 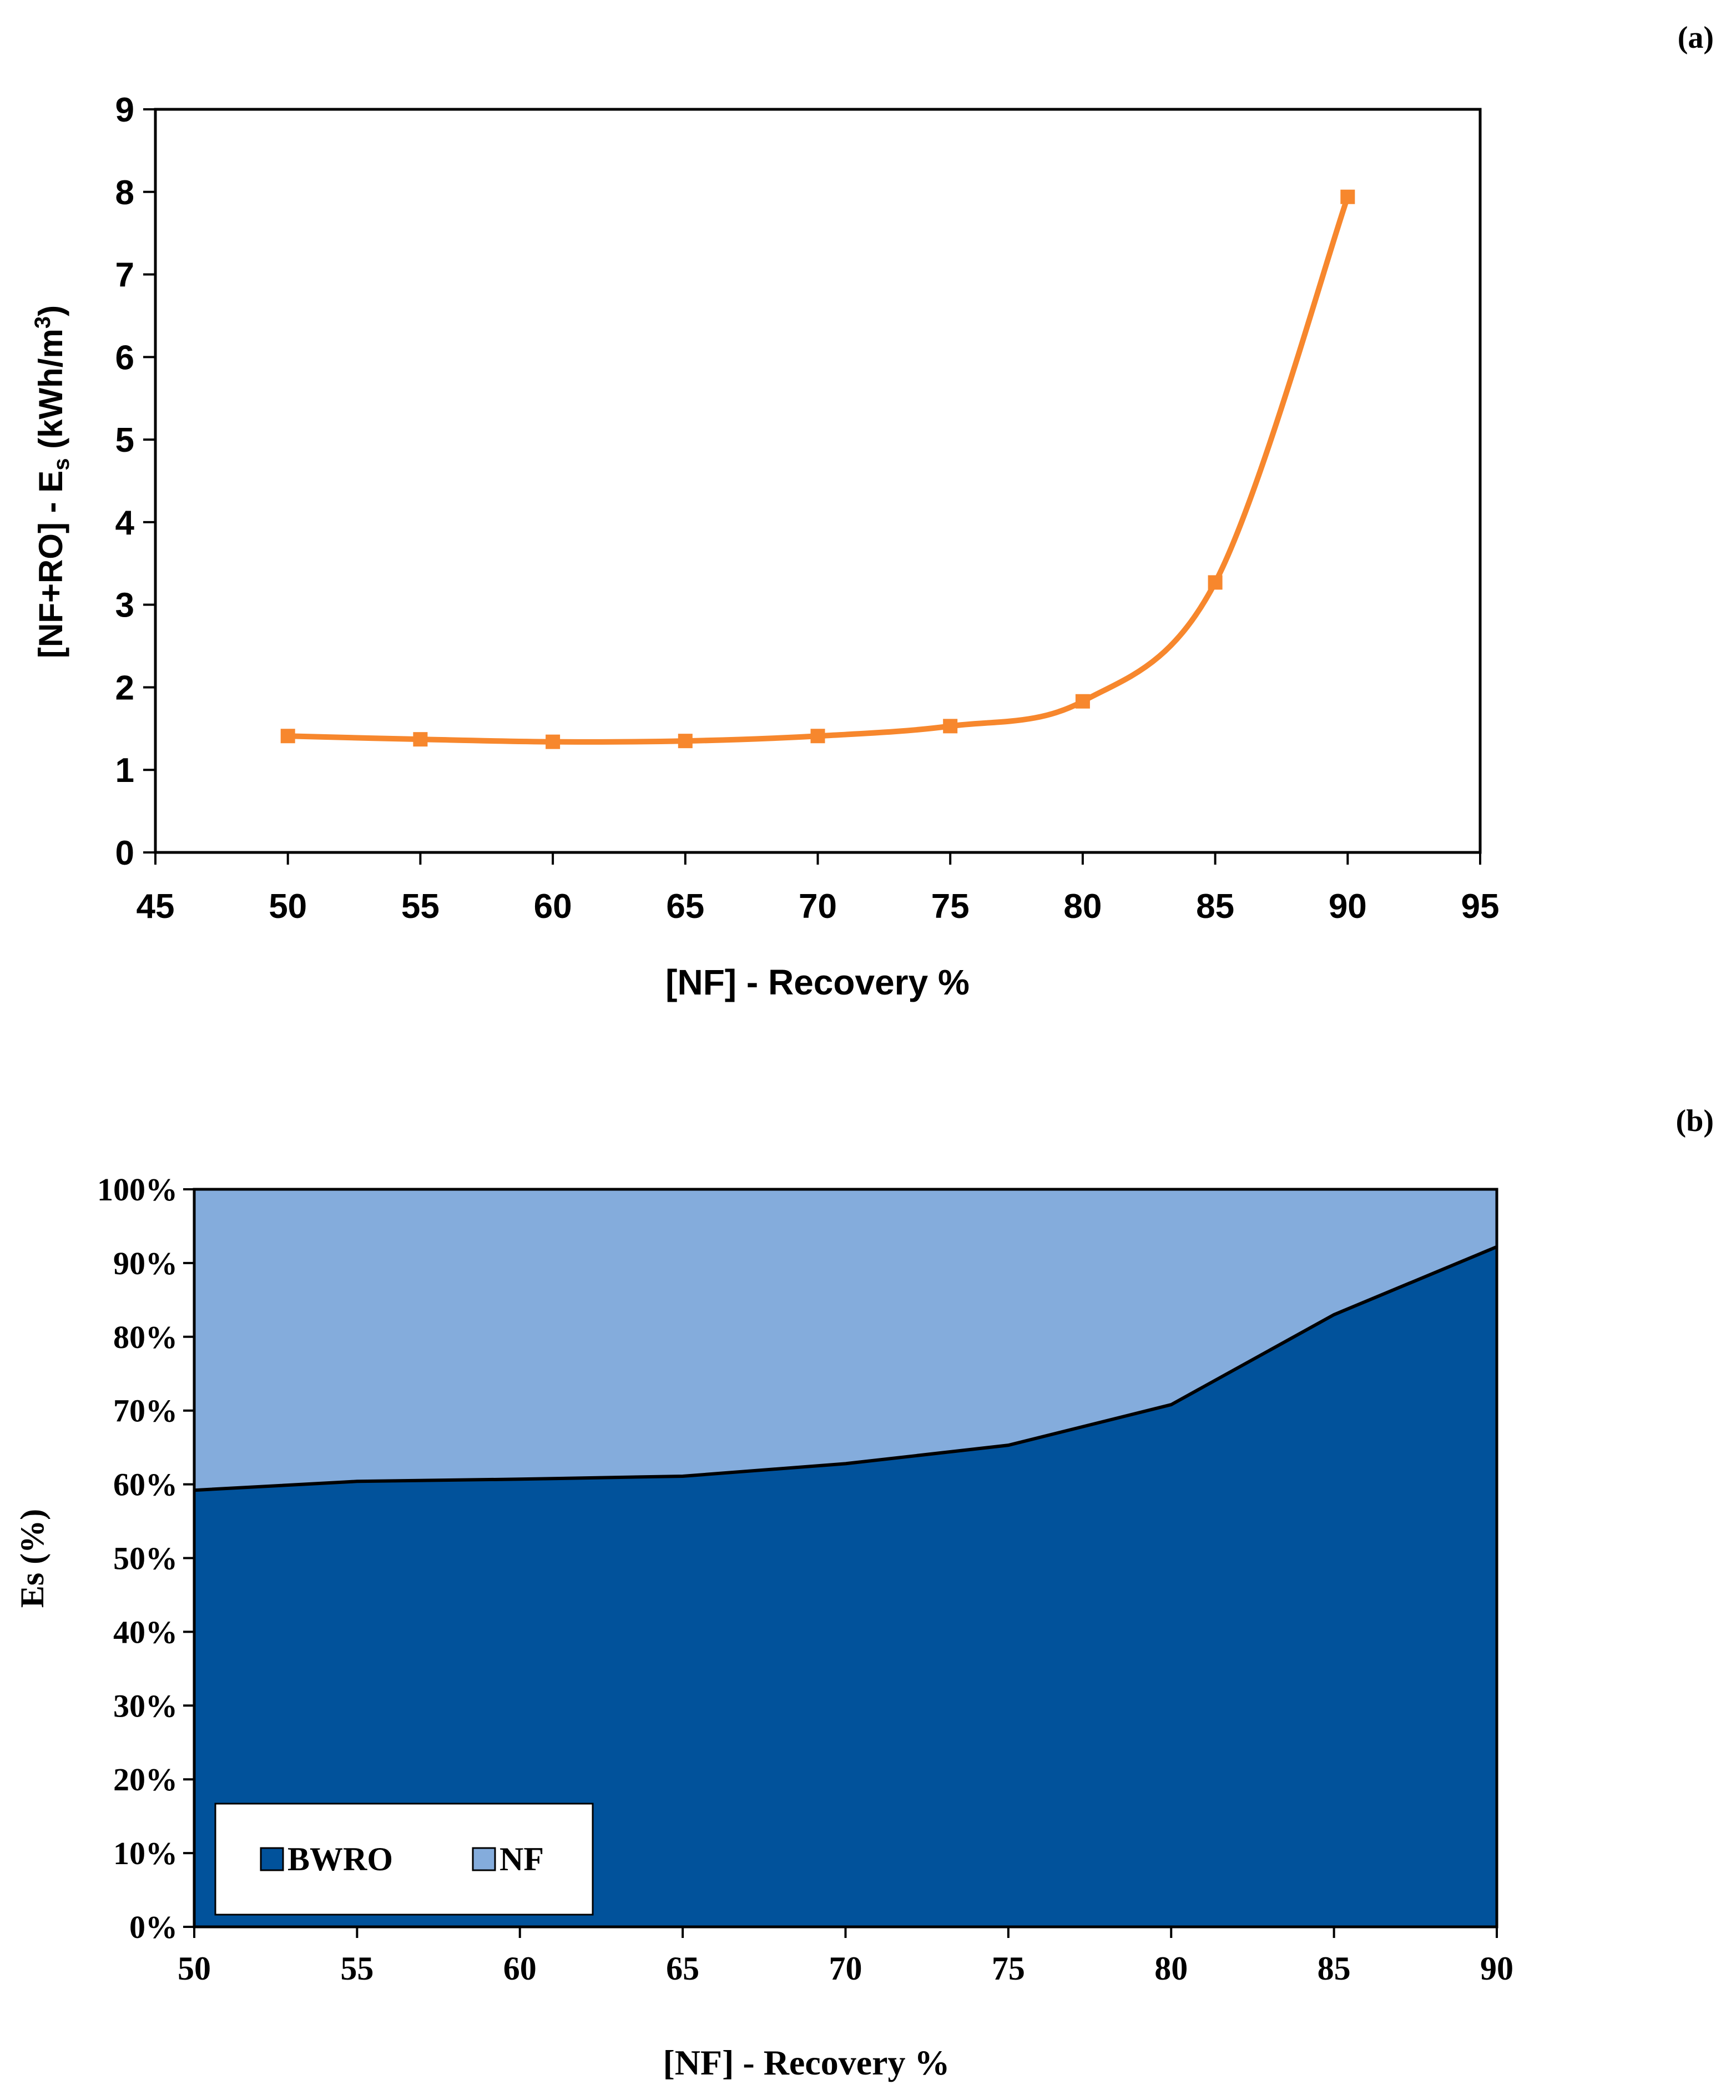 I want to click on y-tick-label: 0%, so click(x=153, y=1927).